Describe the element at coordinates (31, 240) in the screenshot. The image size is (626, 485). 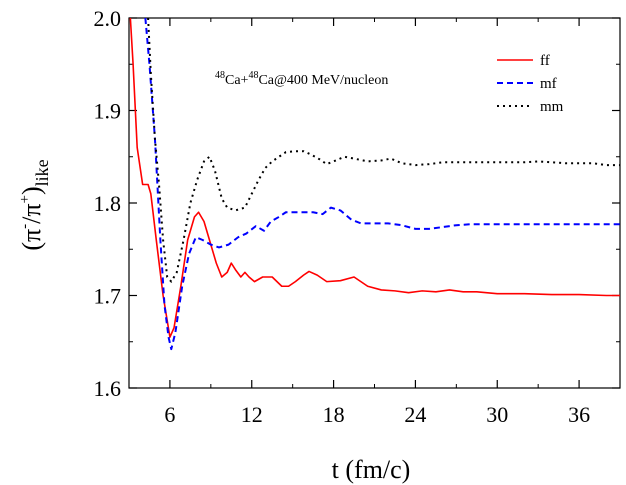
I see `y-title-base: (π` at that location.